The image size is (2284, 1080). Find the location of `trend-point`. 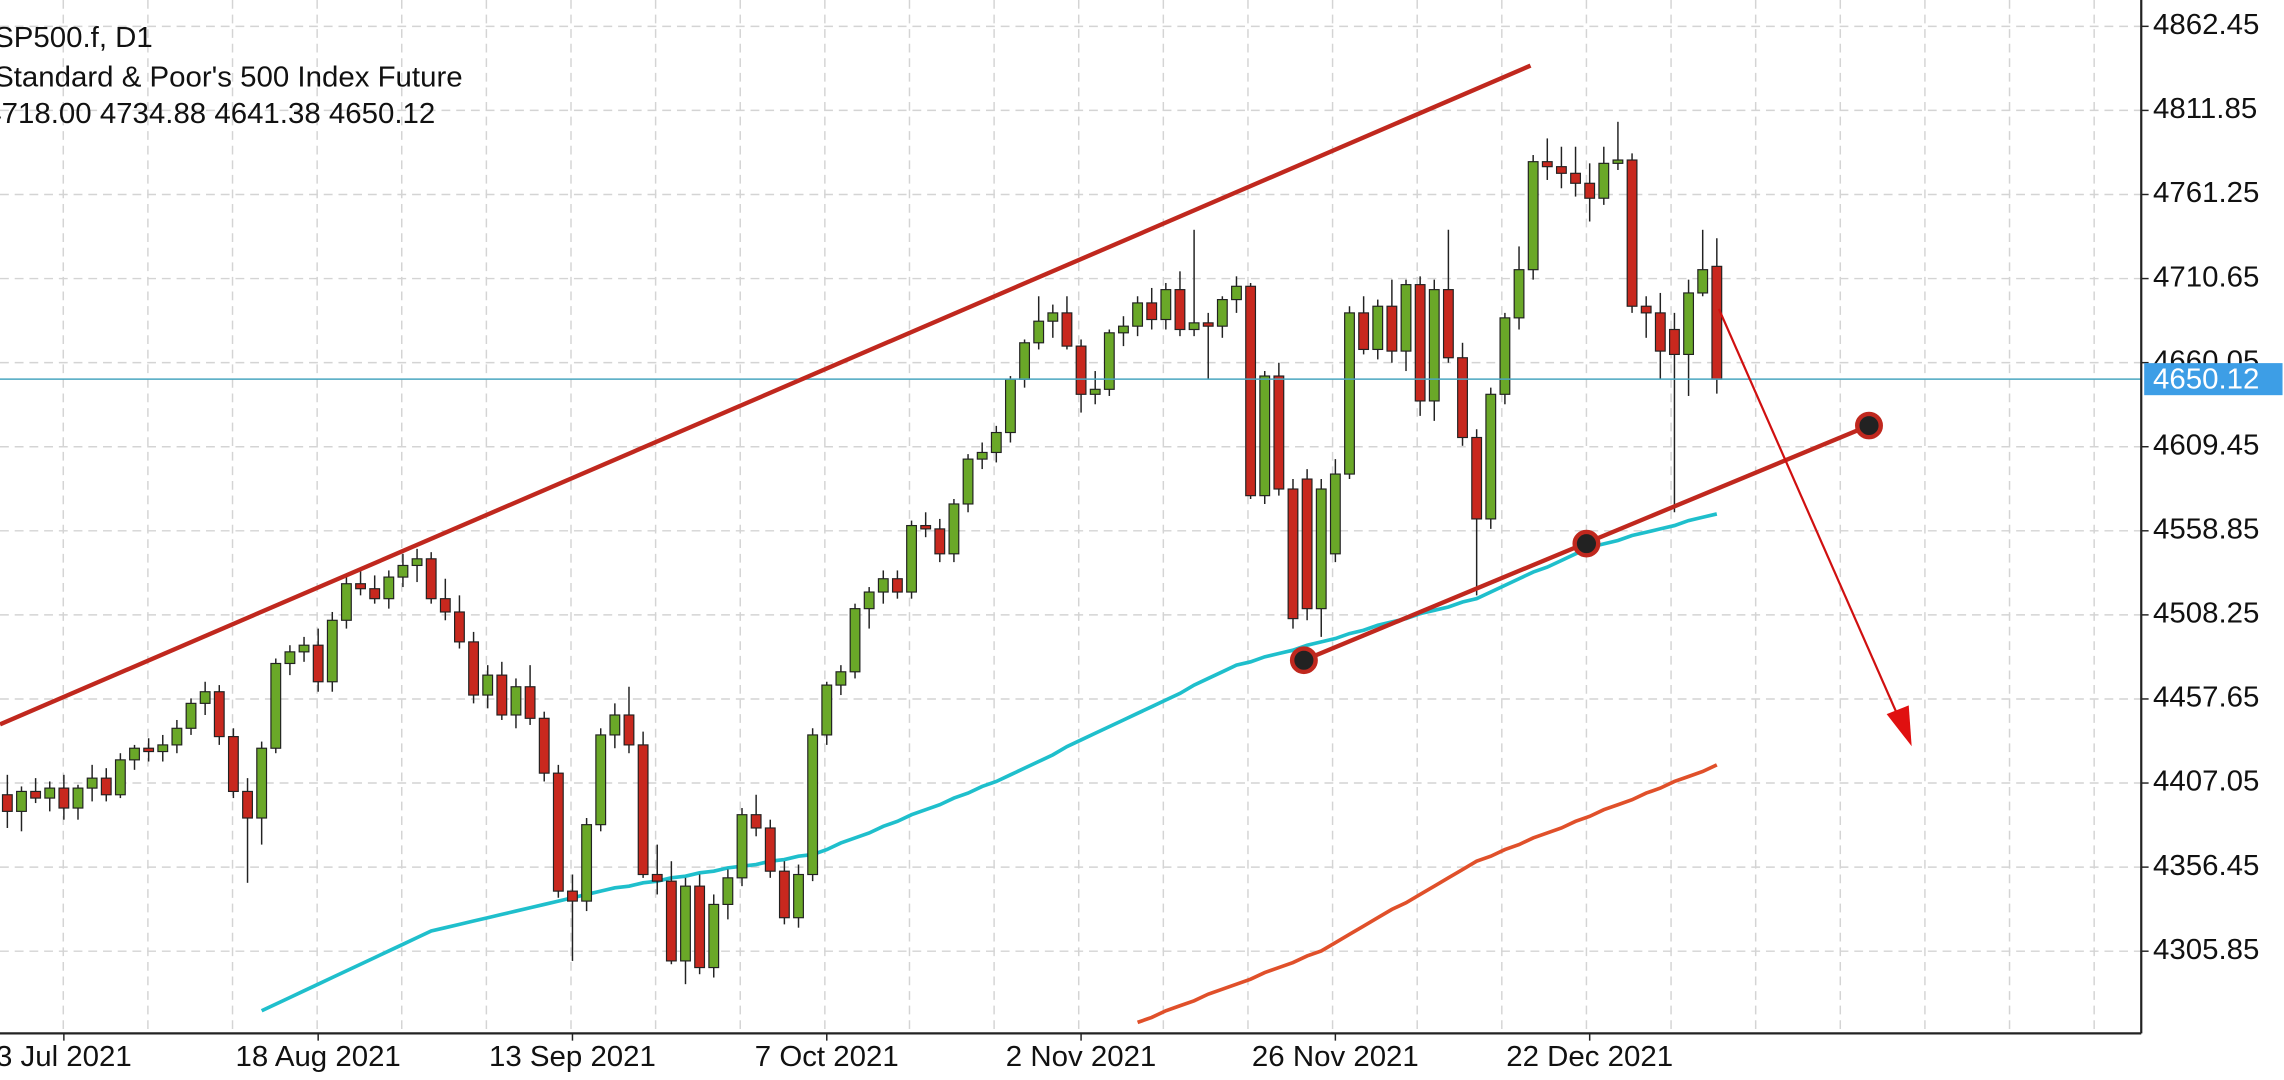

trend-point is located at coordinates (1586, 543).